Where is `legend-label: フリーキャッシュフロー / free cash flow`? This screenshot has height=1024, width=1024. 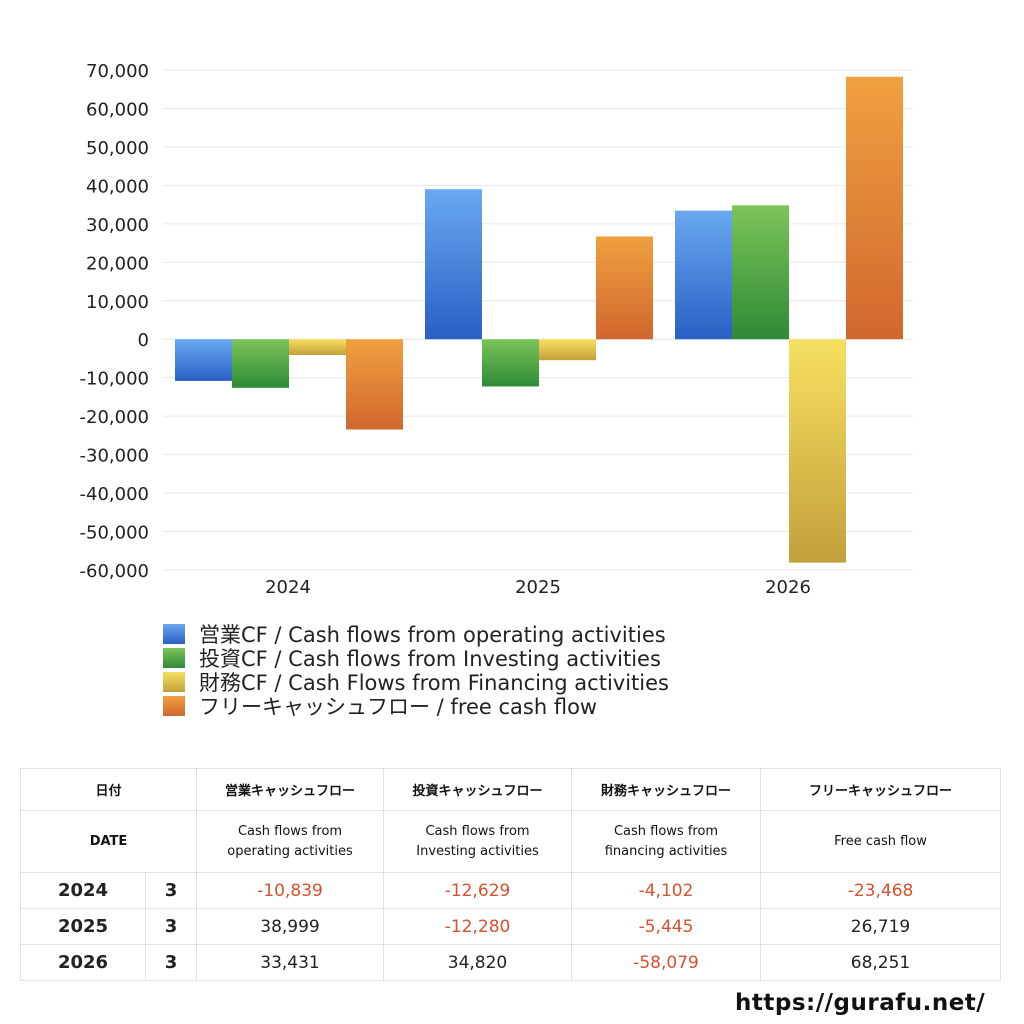
legend-label: フリーキャッシュフロー / free cash flow is located at coordinates (398, 707).